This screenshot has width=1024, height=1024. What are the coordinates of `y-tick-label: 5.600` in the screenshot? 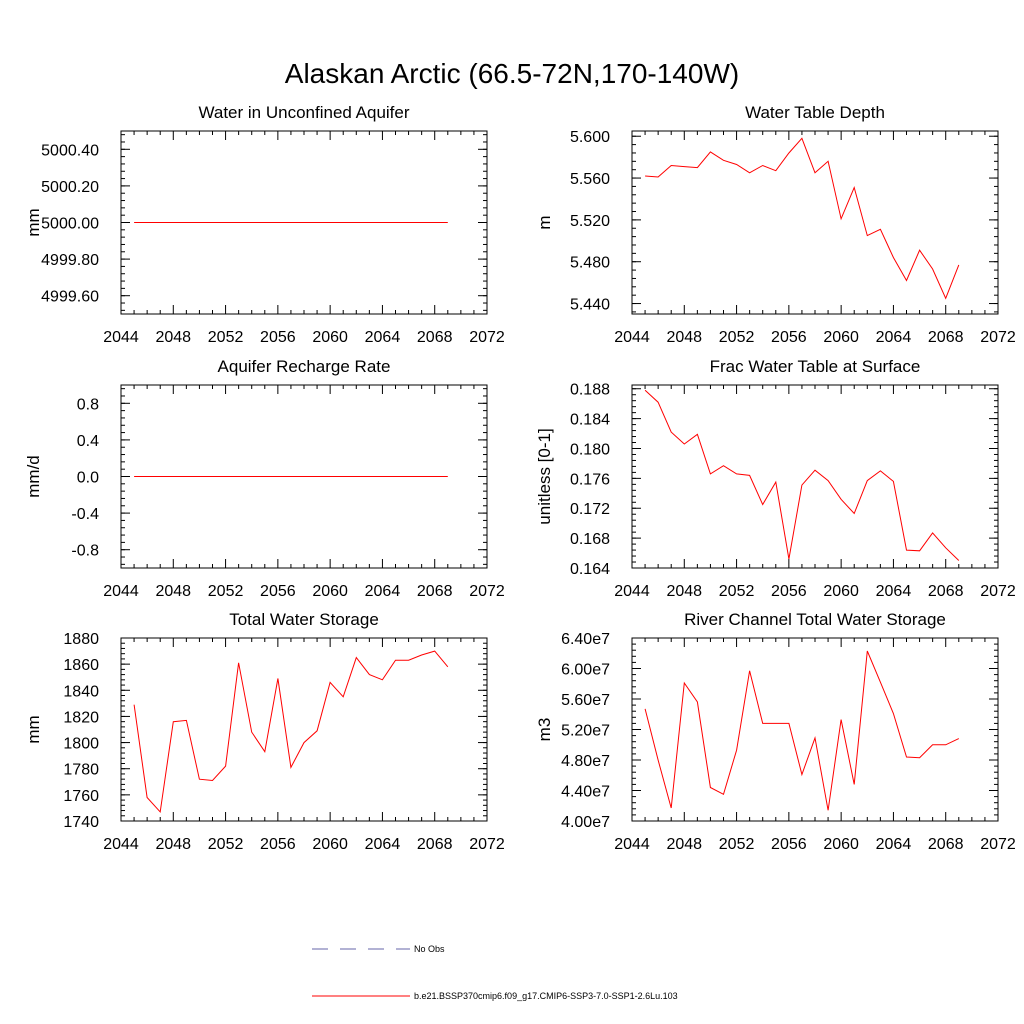 It's located at (590, 137).